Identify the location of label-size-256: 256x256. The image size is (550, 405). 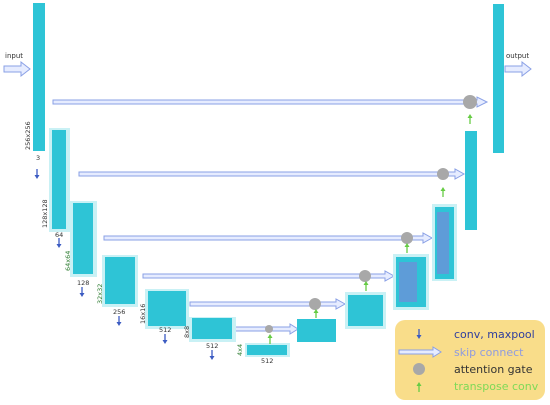
(28, 135).